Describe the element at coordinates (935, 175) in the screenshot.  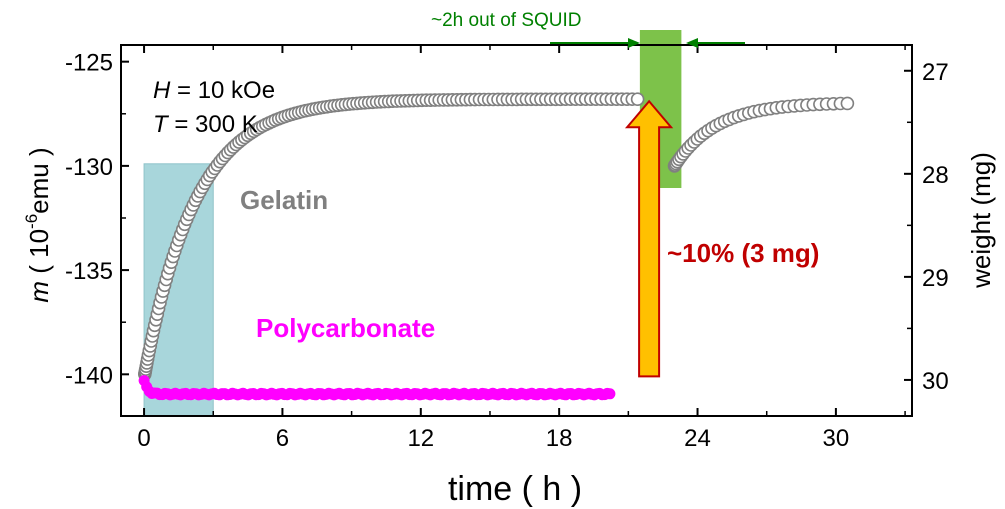
I see `y2-tick-label: 28` at that location.